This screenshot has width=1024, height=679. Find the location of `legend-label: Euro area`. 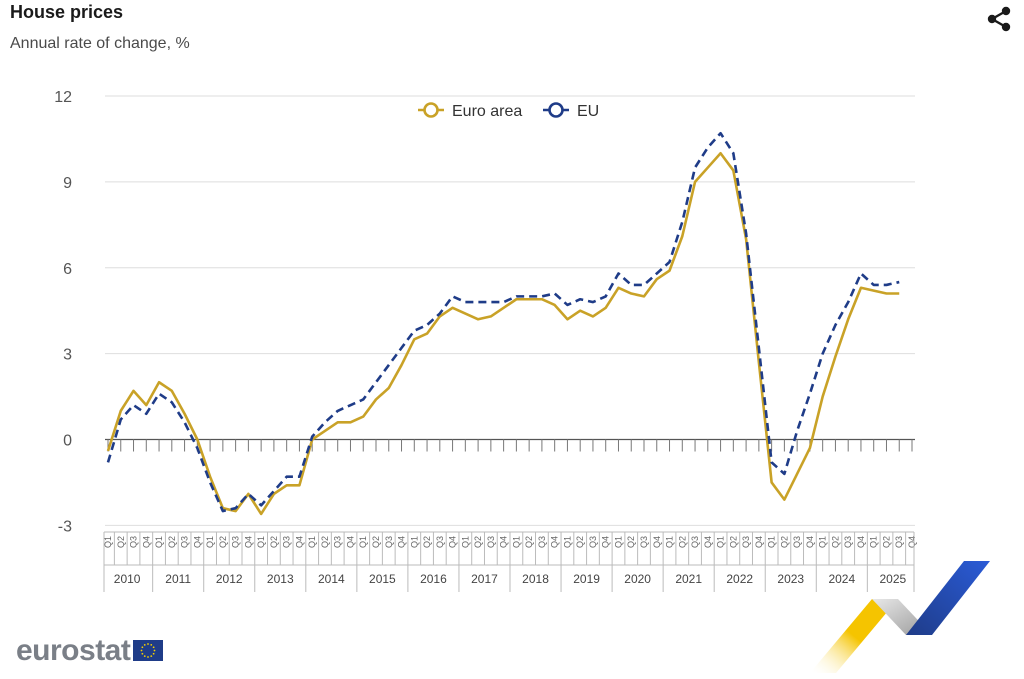

legend-label: Euro area is located at coordinates (487, 111).